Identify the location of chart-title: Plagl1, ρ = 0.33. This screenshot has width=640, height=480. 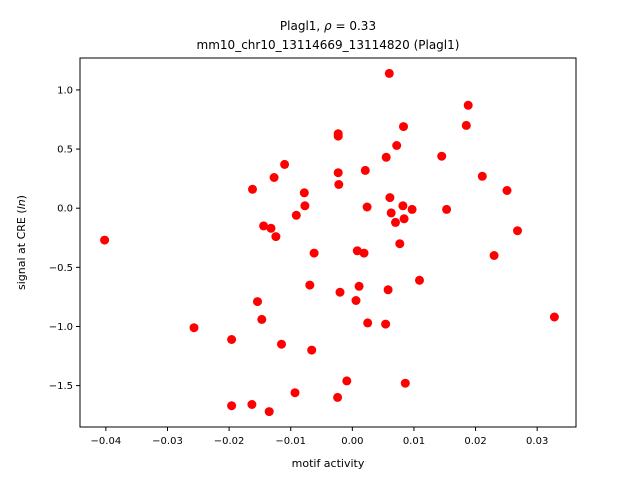
(328, 26).